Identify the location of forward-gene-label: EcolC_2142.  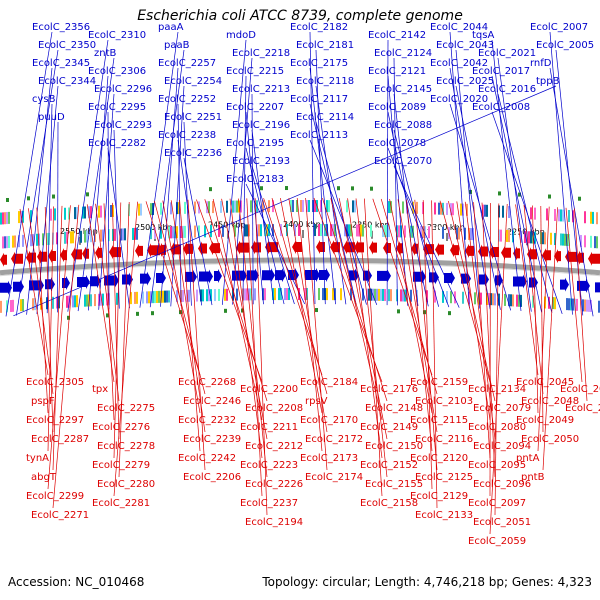
(397, 35).